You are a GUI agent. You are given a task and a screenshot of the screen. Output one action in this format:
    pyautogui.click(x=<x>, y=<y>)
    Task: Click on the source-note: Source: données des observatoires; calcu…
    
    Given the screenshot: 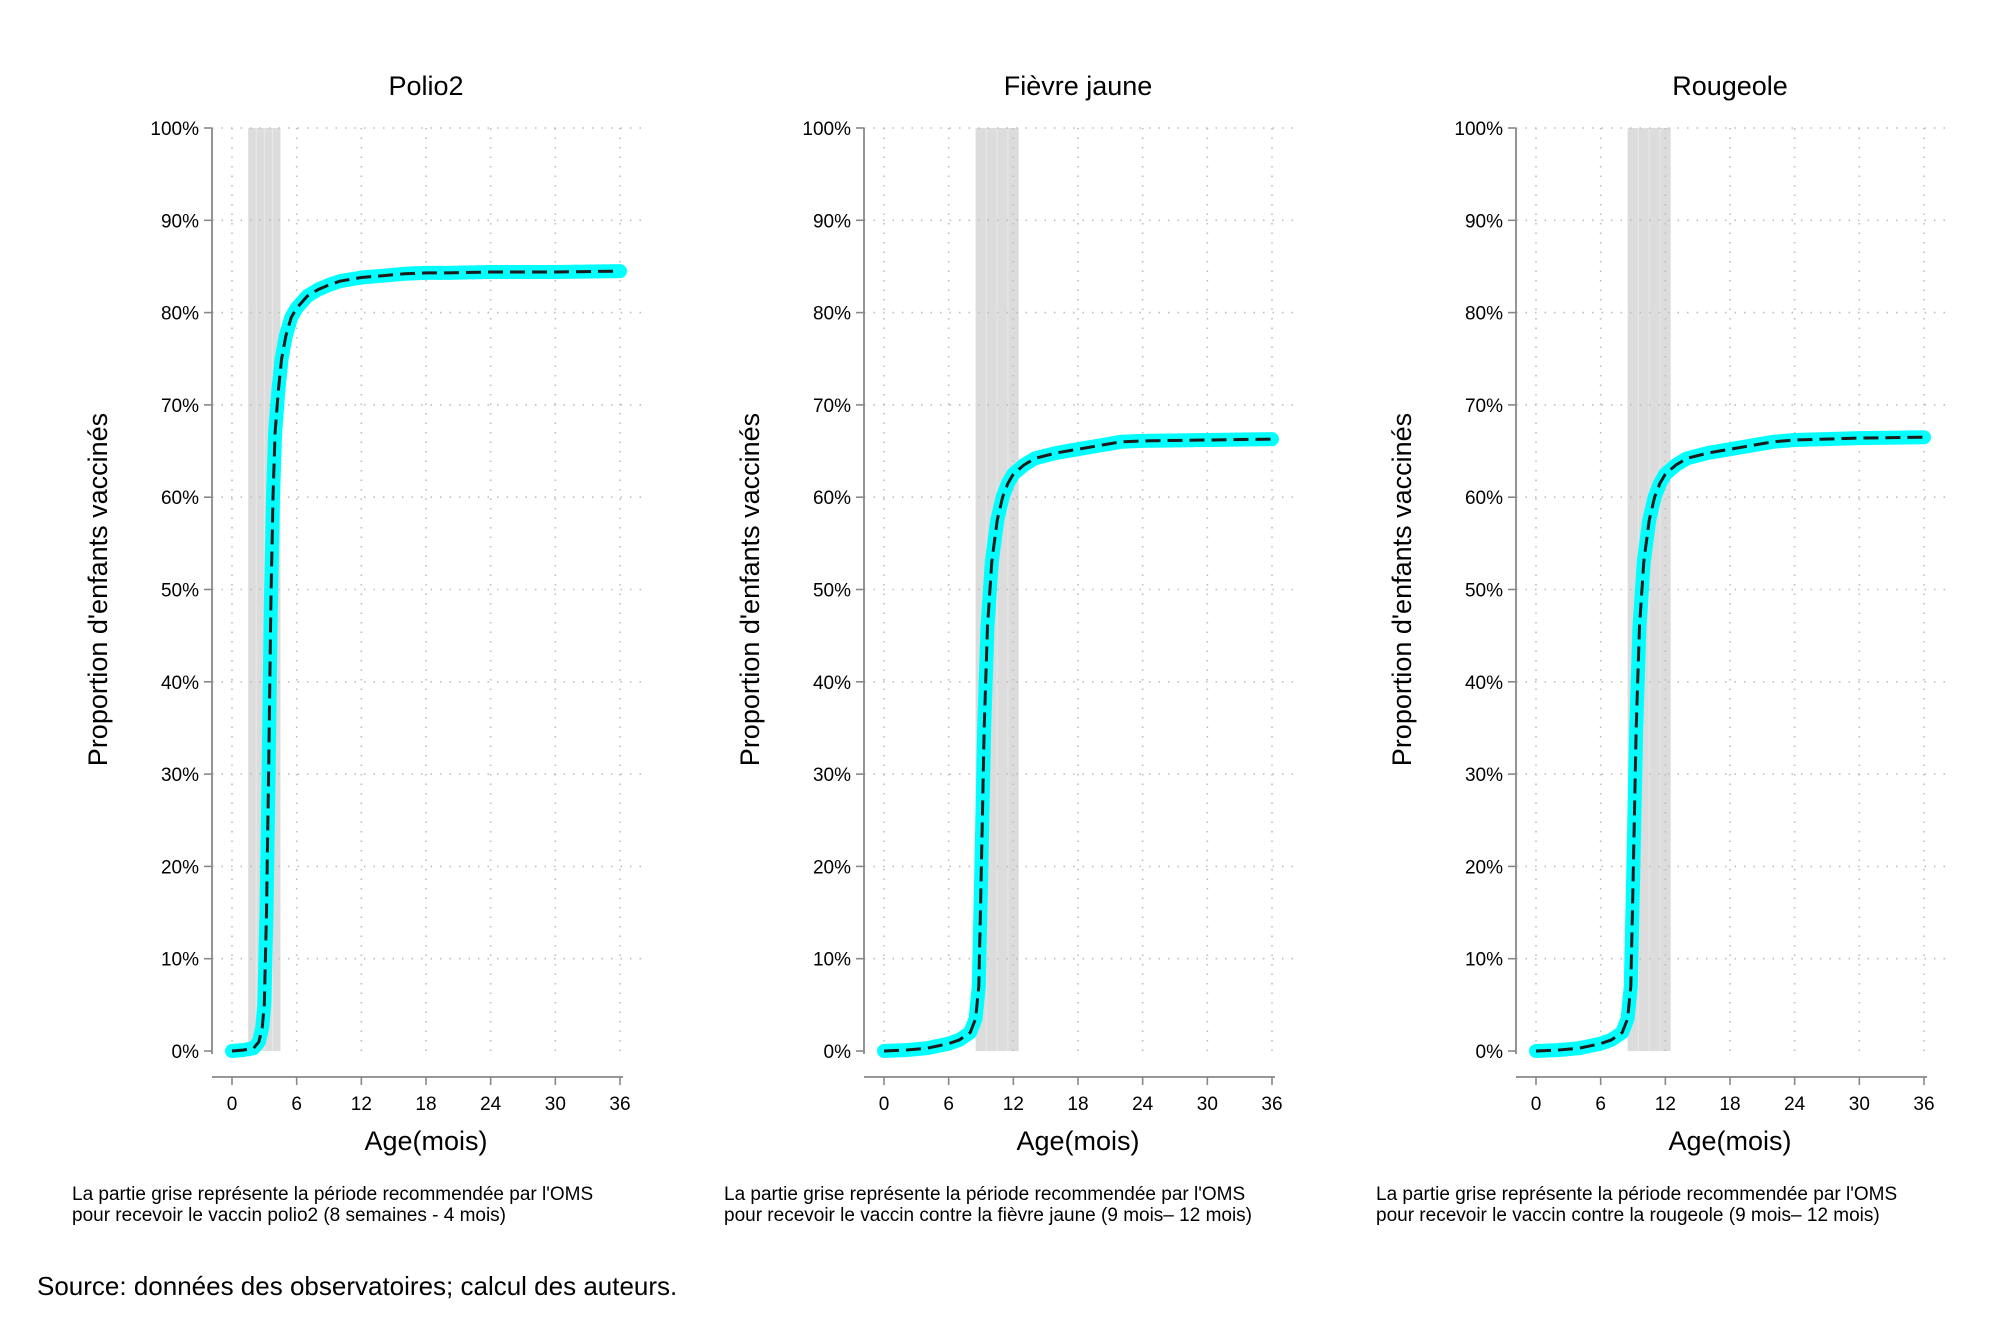 What is the action you would take?
    pyautogui.click(x=357, y=1286)
    